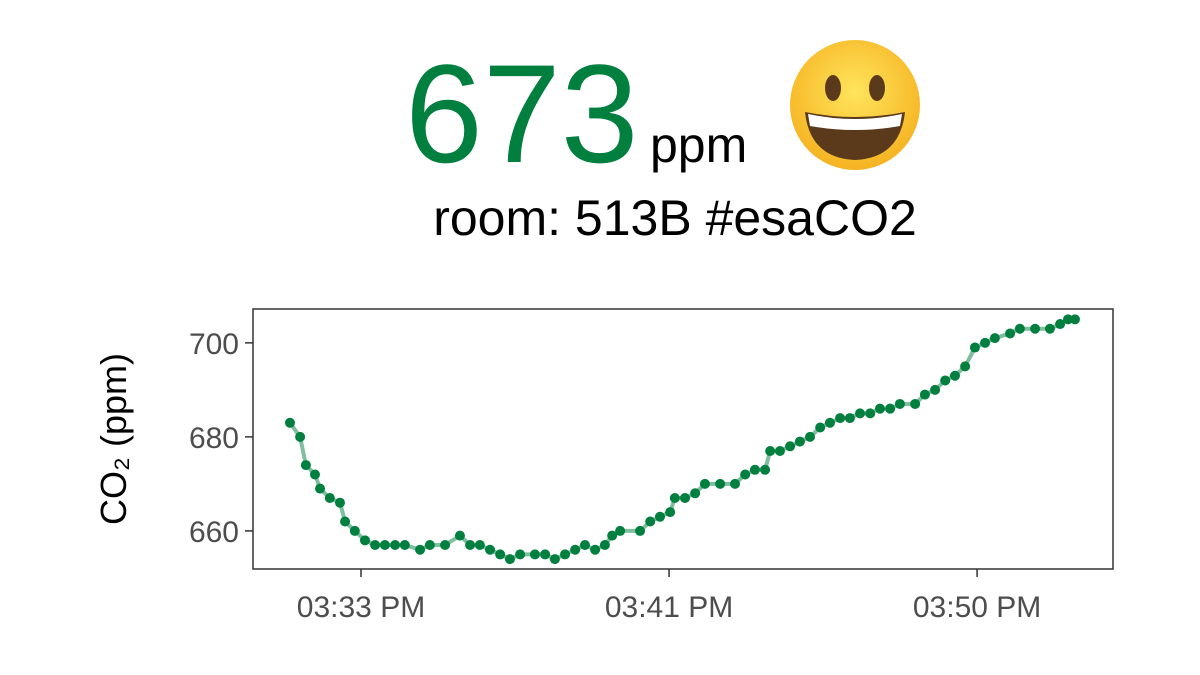  Describe the element at coordinates (669, 607) in the screenshot. I see `x-tick-label: 03:41 PM` at that location.